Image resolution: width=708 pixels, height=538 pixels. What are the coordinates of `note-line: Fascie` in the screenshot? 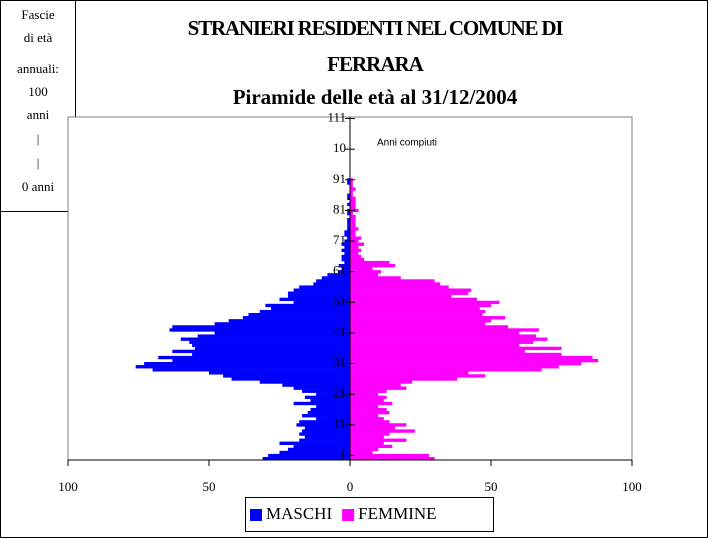 It's located at (37, 14).